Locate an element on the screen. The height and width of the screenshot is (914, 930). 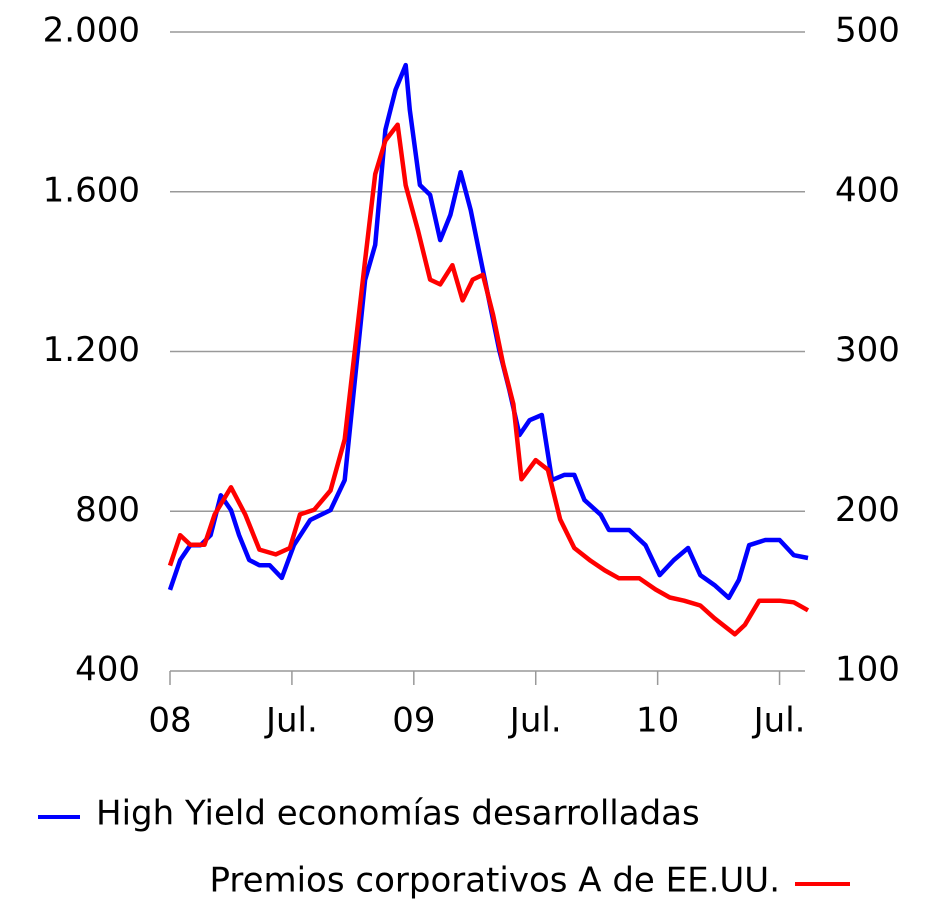
y2-tick-label: 400 is located at coordinates (867, 190).